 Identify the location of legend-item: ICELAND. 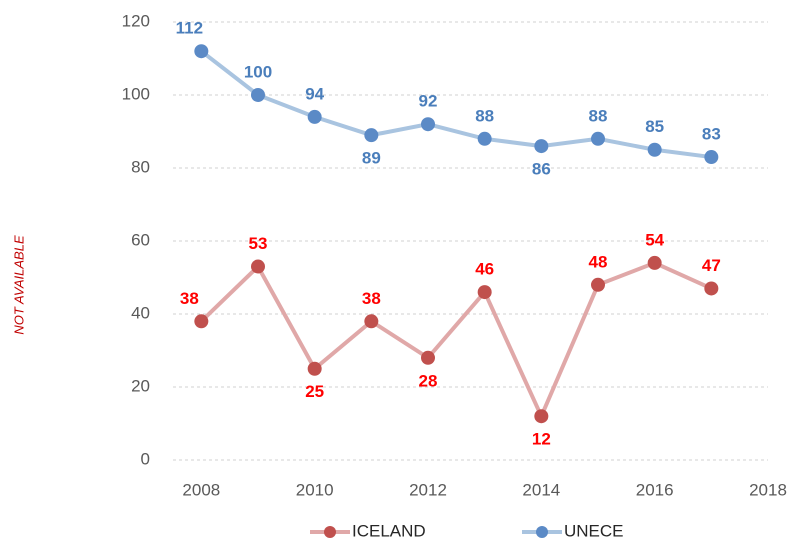
(368, 530).